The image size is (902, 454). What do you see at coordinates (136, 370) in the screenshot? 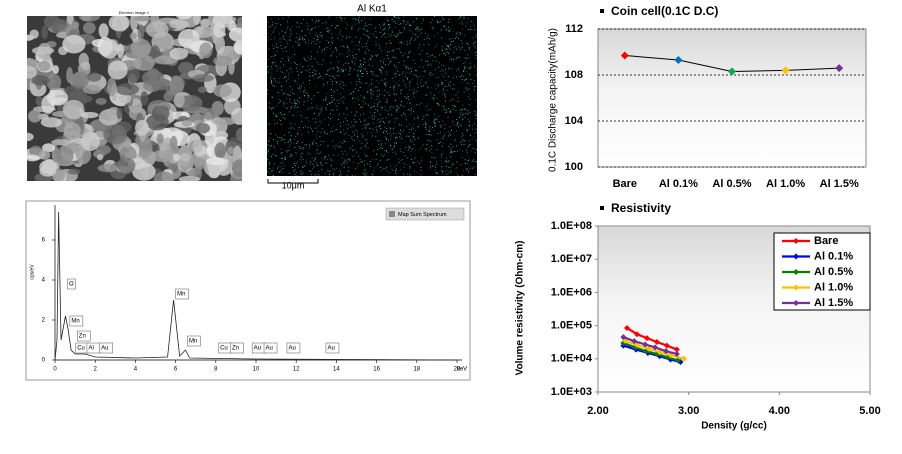
I see `x-tick-label: 4` at bounding box center [136, 370].